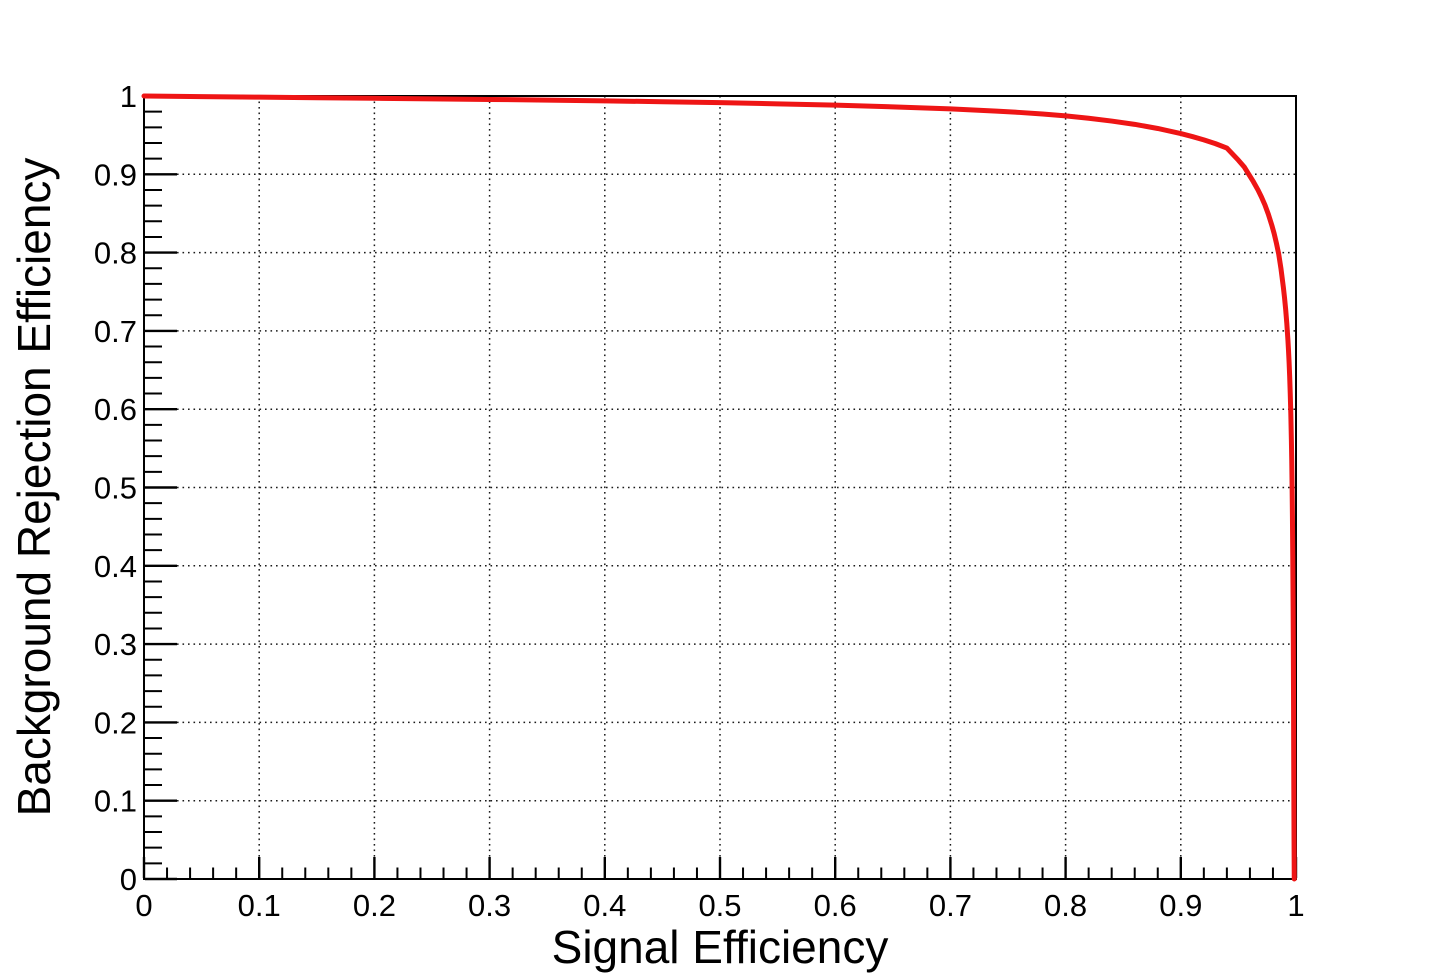 The image size is (1440, 978). Describe the element at coordinates (604, 905) in the screenshot. I see `x-tick-label: 0.4` at that location.